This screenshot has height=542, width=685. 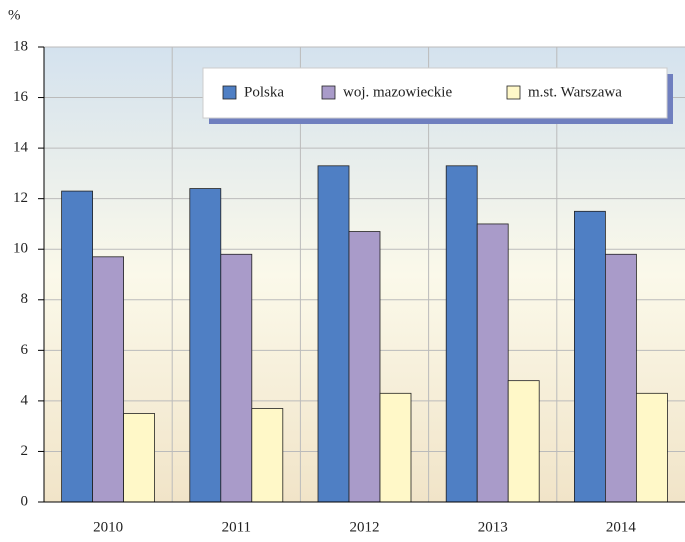 I want to click on y-tick-label: 2, so click(x=25, y=451).